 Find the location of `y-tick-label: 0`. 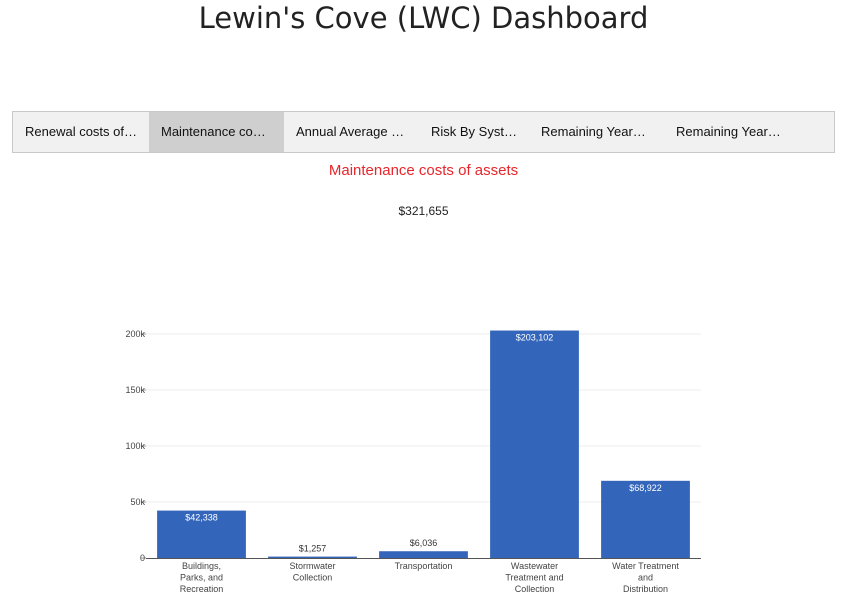

y-tick-label: 0 is located at coordinates (142, 558).